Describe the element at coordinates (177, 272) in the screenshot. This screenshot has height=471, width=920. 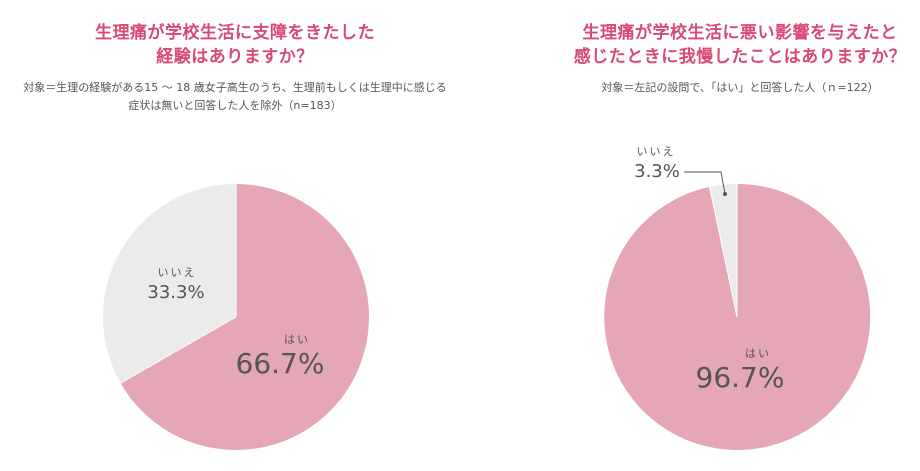
I see `left-no-label: いいえ` at that location.